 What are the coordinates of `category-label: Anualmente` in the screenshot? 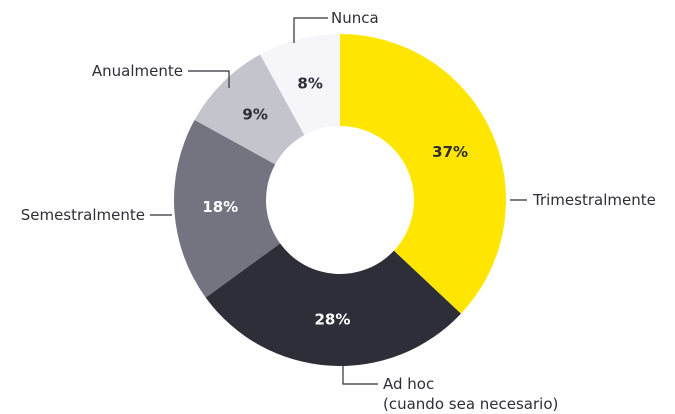 It's located at (137, 71).